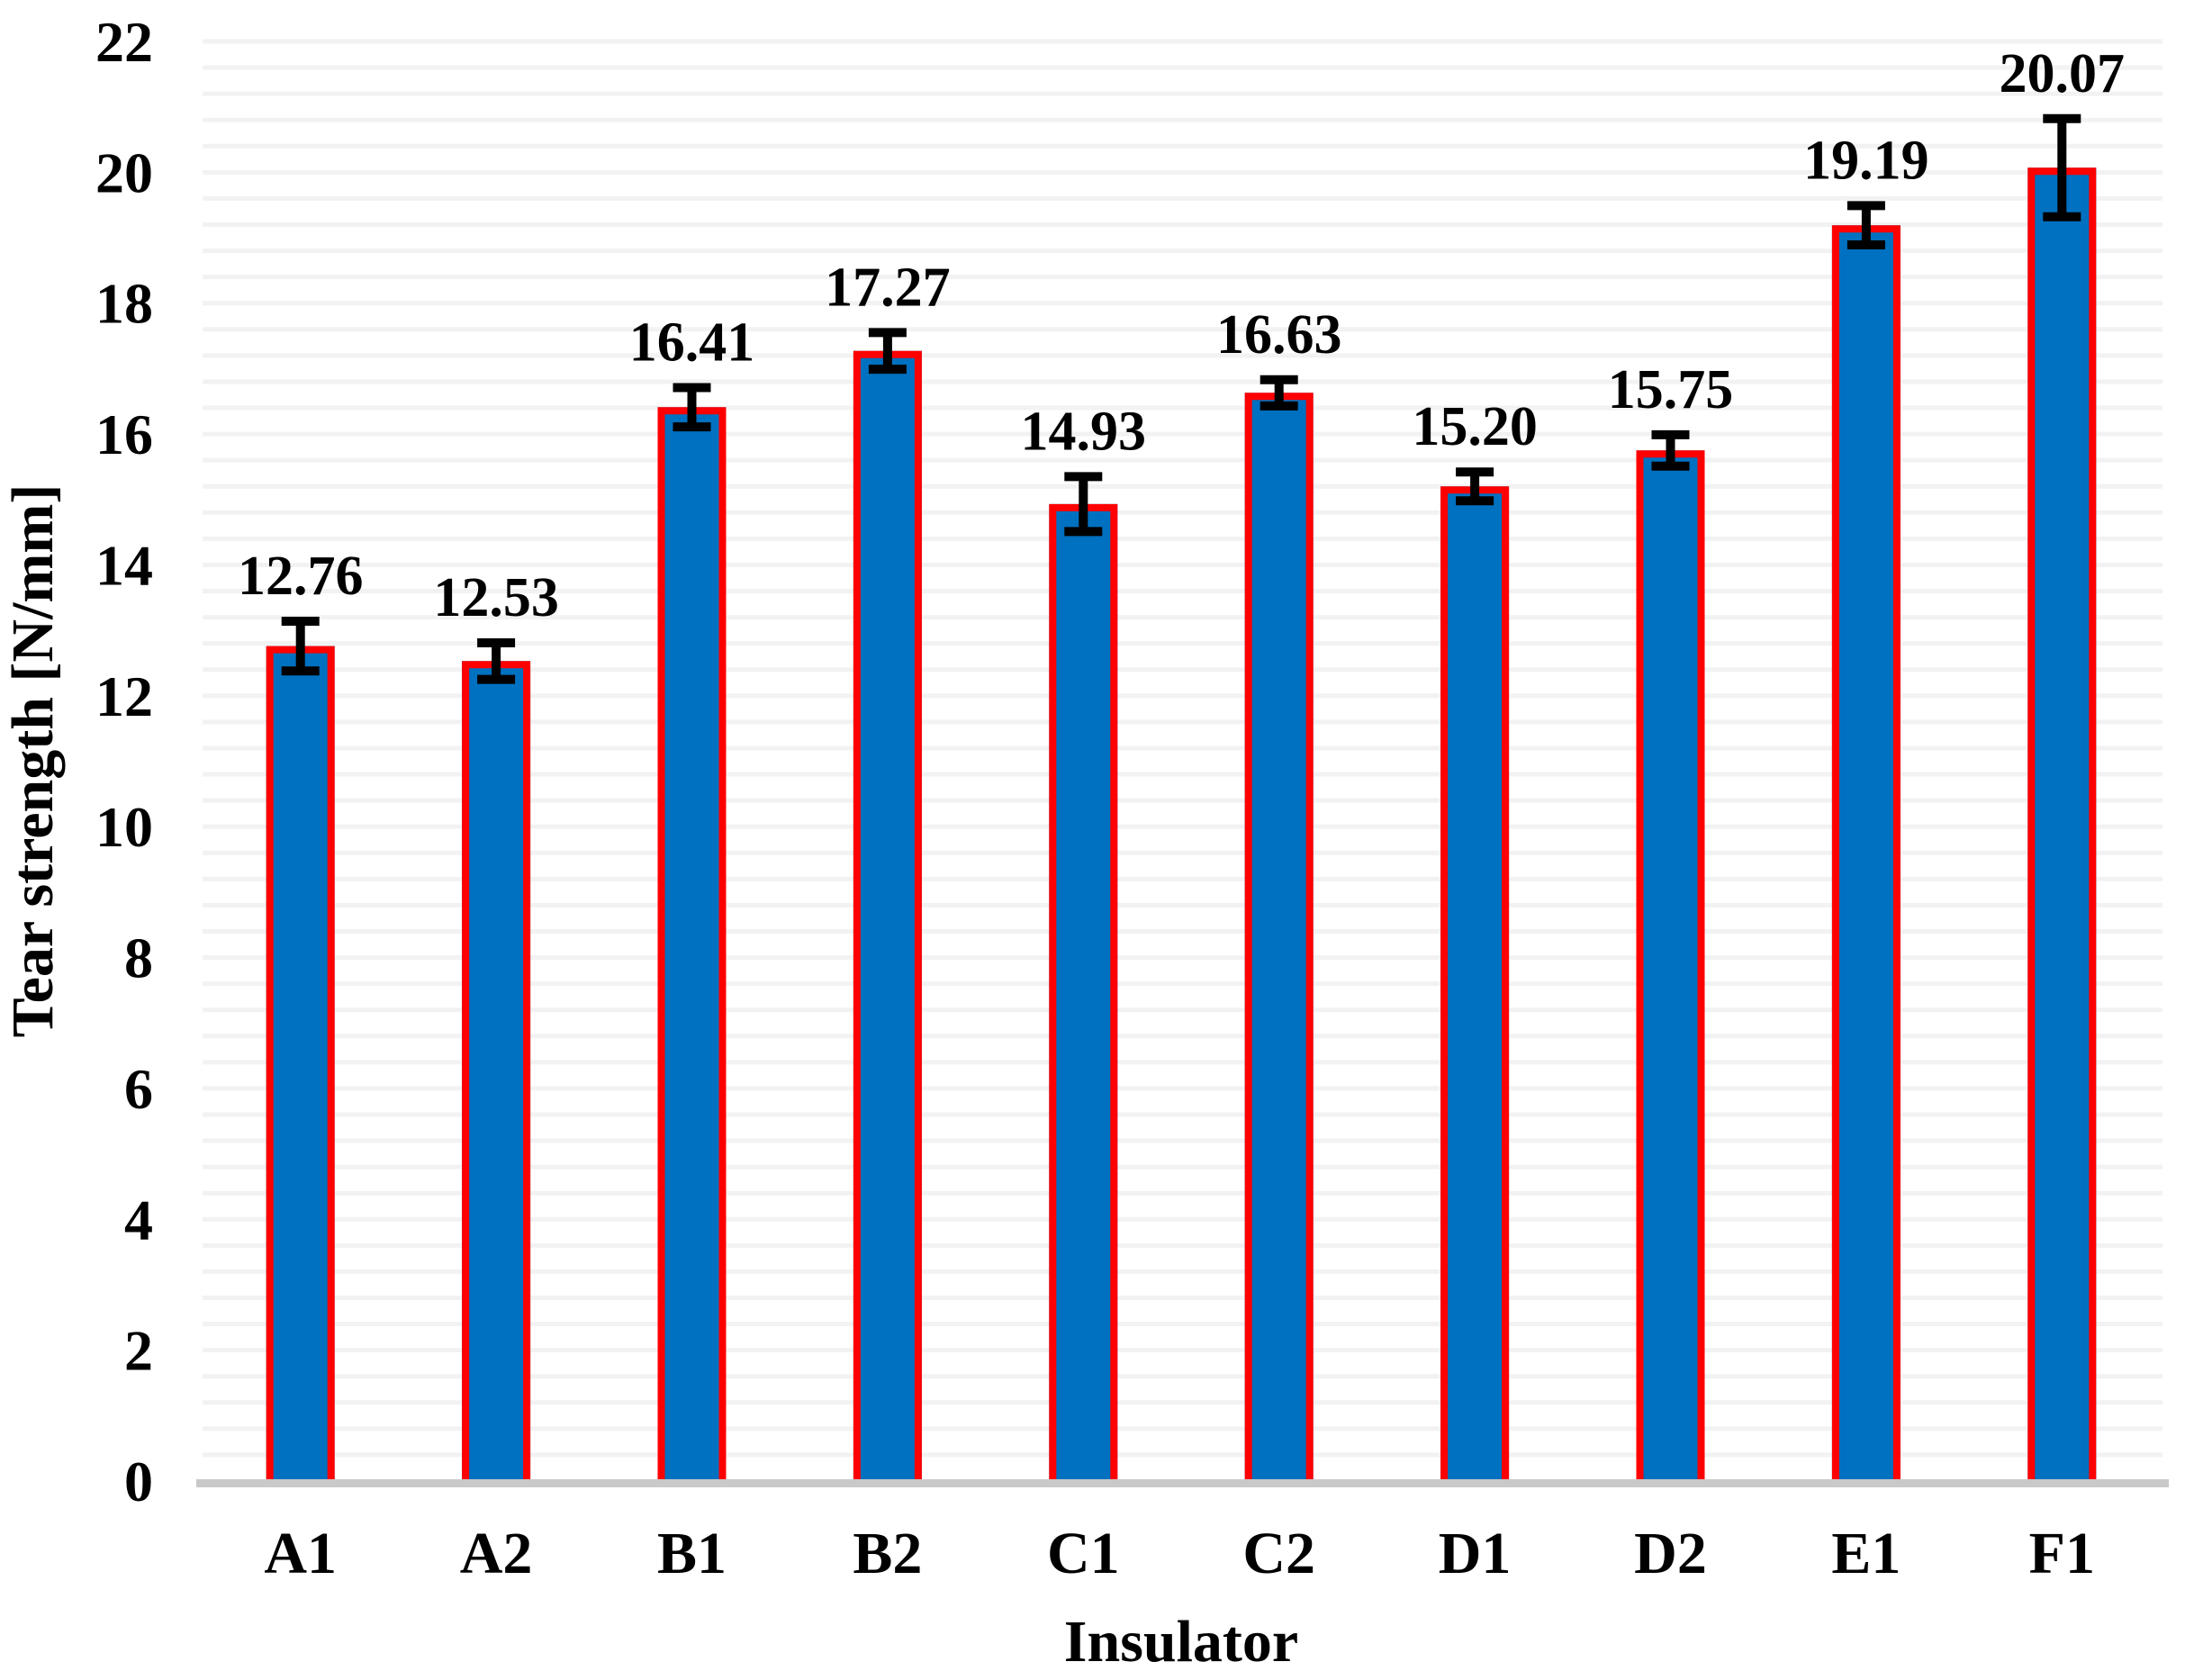  What do you see at coordinates (138, 1089) in the screenshot?
I see `y-tick-label-6: 6` at bounding box center [138, 1089].